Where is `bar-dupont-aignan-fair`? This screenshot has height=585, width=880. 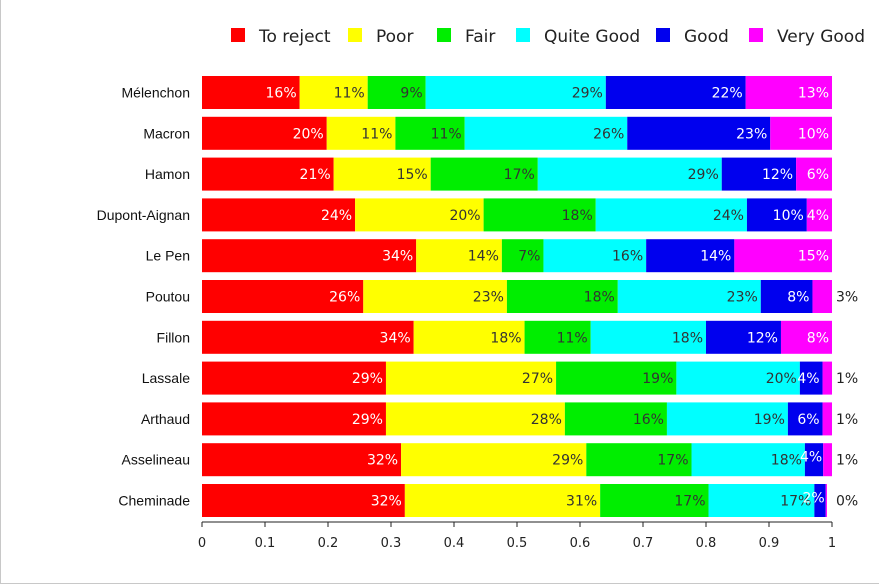
bar-dupont-aignan-fair is located at coordinates (539, 215).